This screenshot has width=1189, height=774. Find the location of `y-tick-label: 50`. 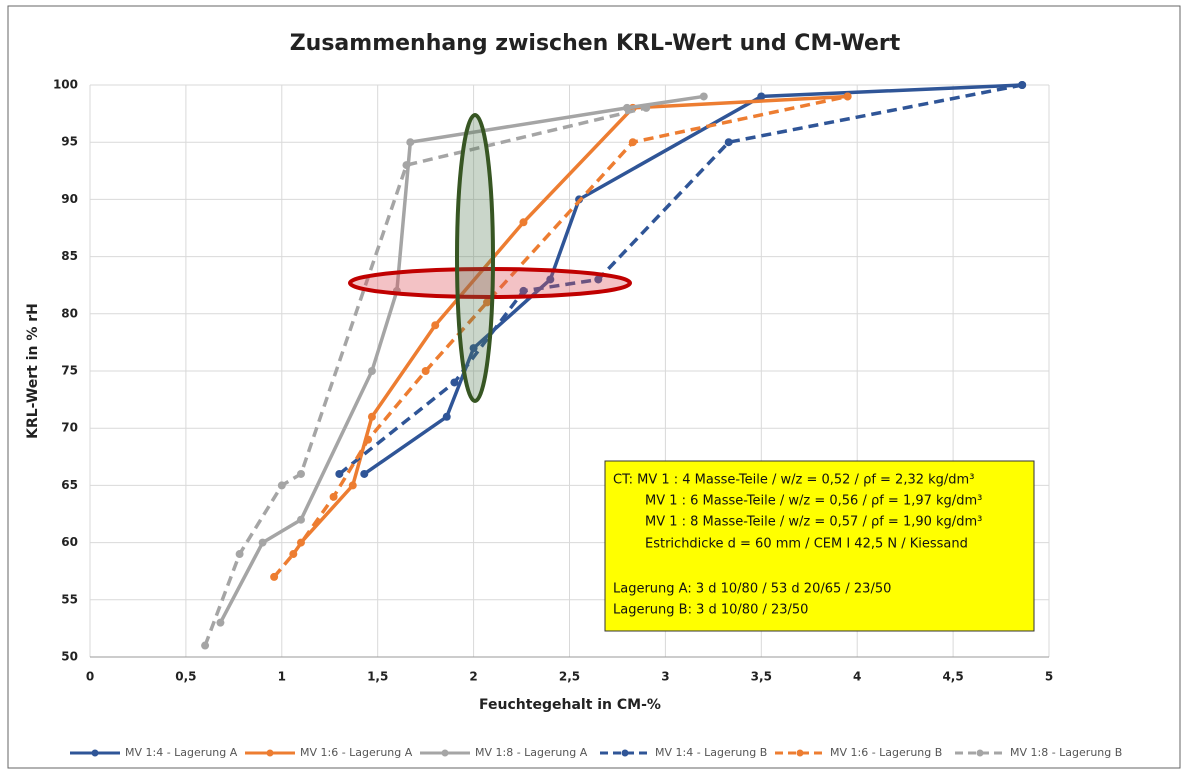

y-tick-label: 50 is located at coordinates (69, 657).